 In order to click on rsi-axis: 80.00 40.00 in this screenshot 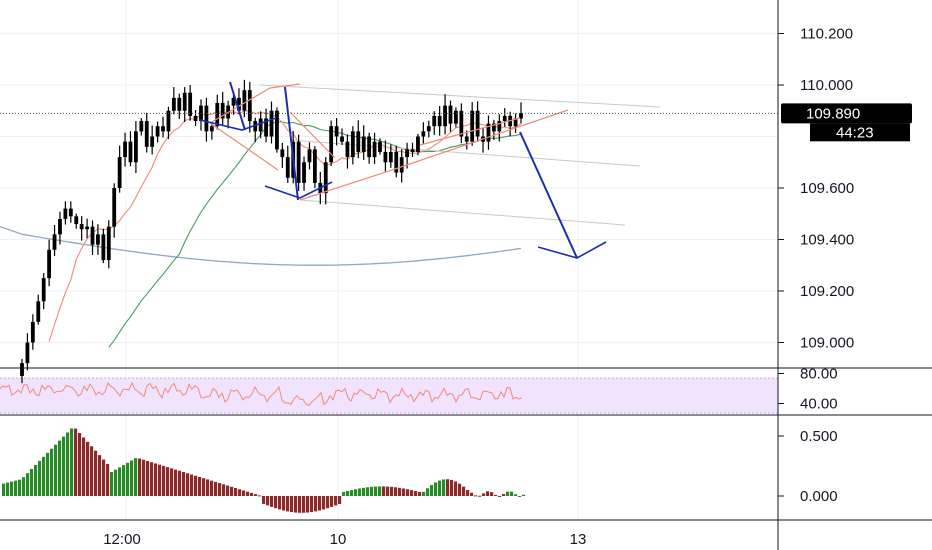, I will do `click(808, 389)`.